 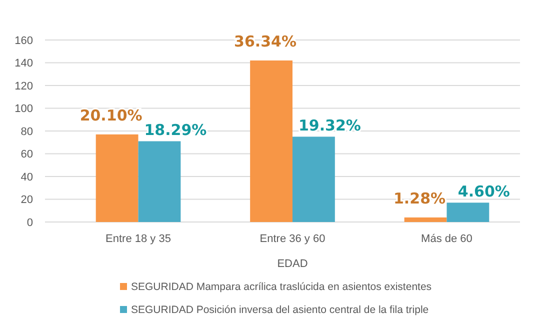 I want to click on y-tick-label: 140, so click(x=23, y=64).